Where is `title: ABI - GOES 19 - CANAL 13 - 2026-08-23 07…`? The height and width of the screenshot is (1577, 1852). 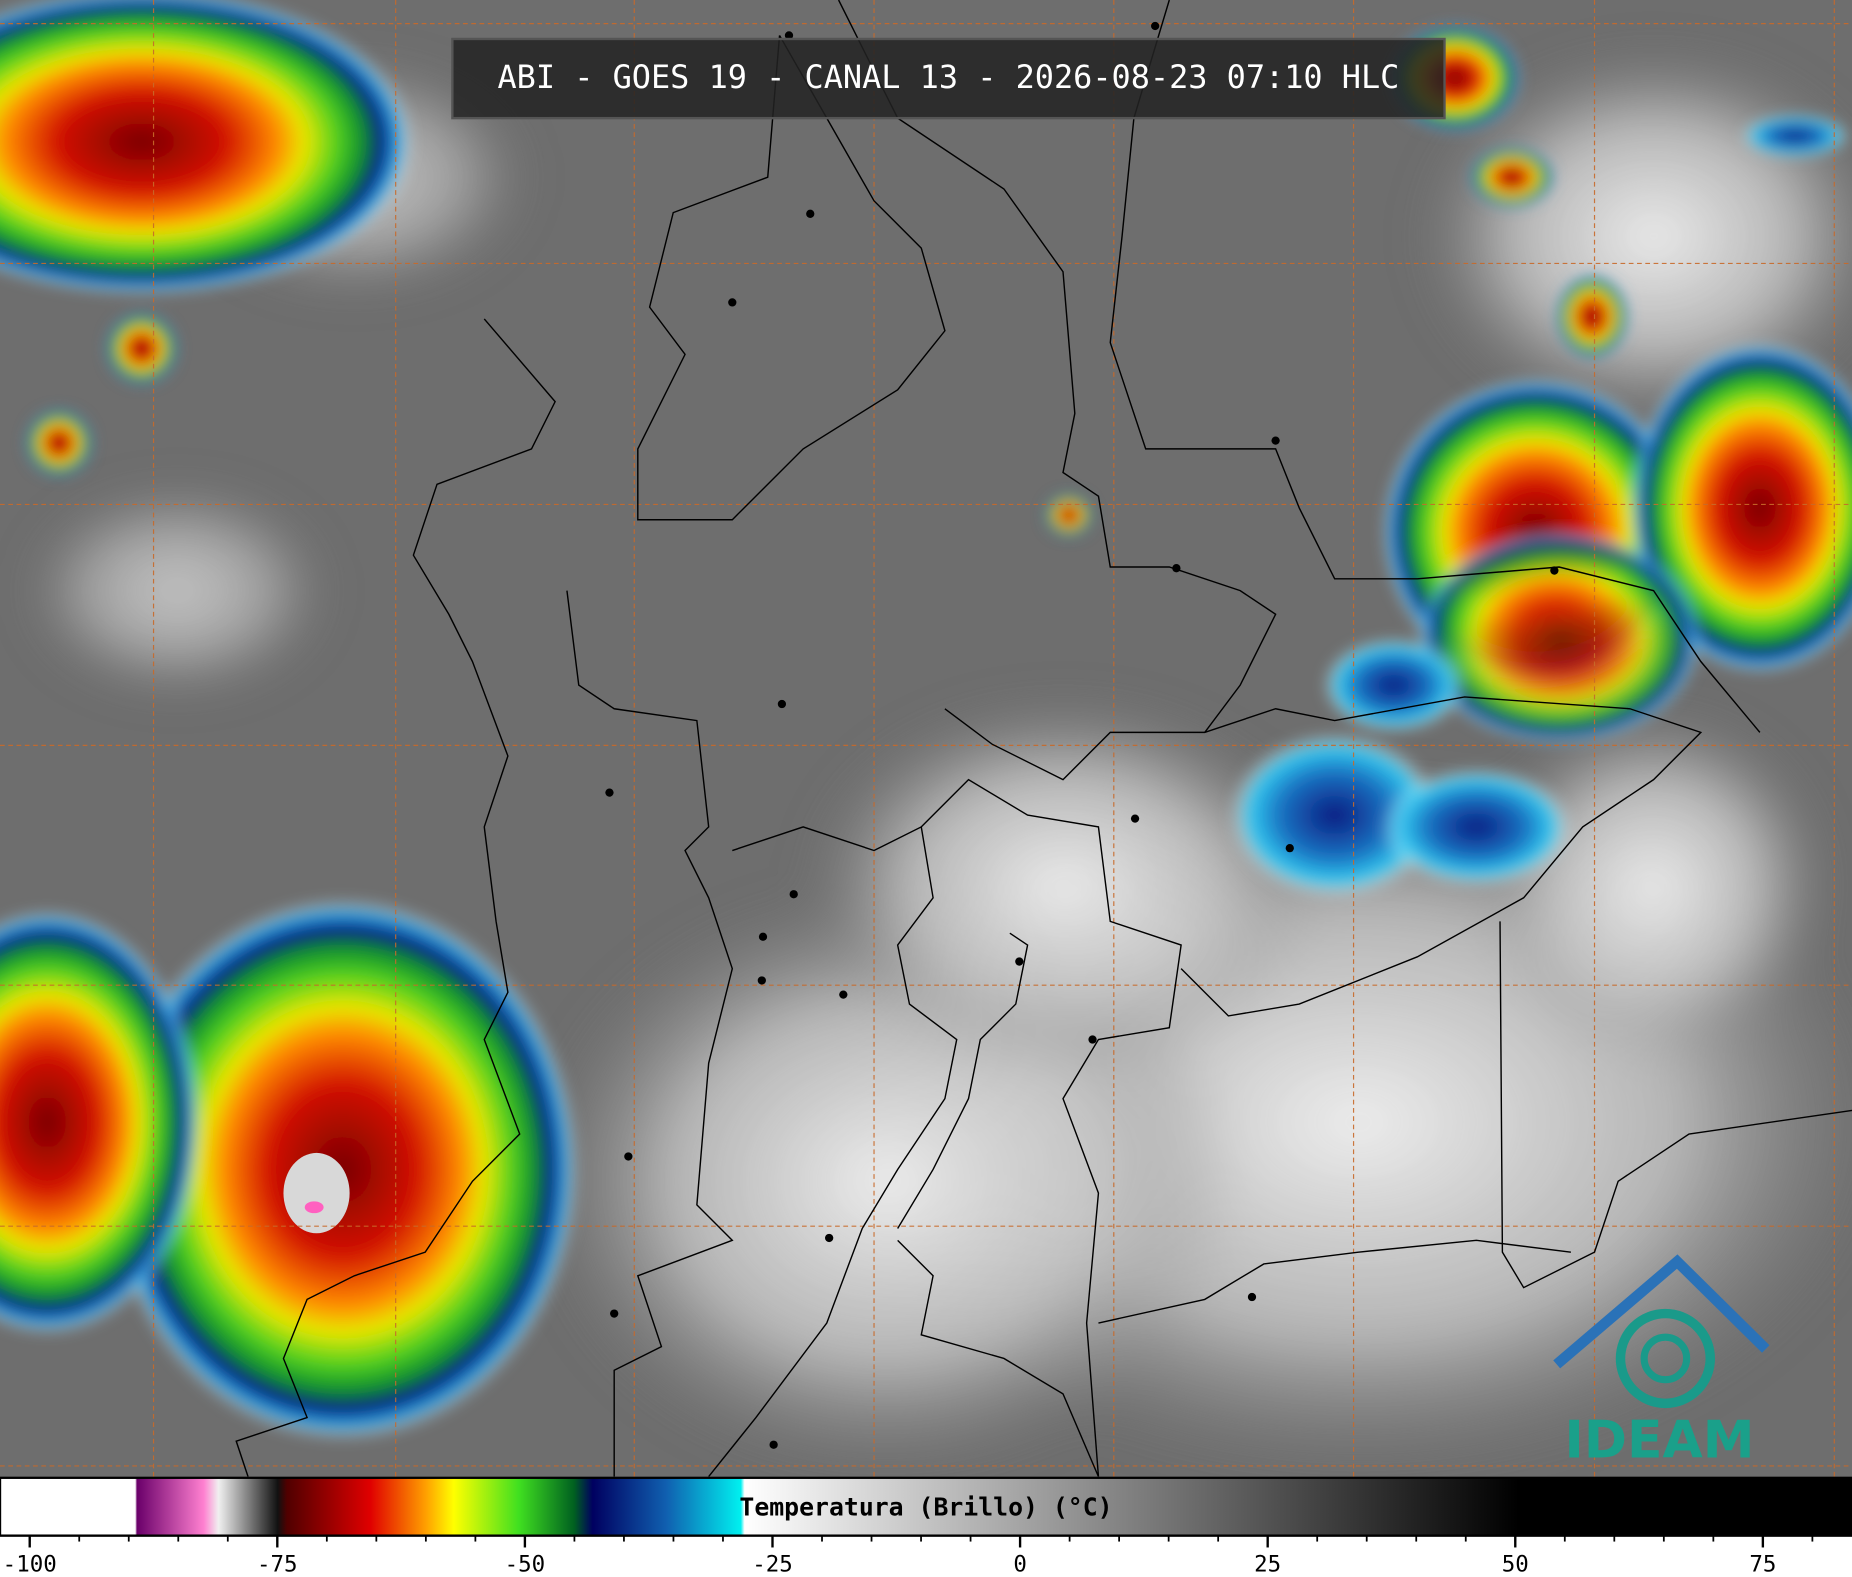
title: ABI - GOES 19 - CANAL 13 - 2026-08-23 07… is located at coordinates (948, 77).